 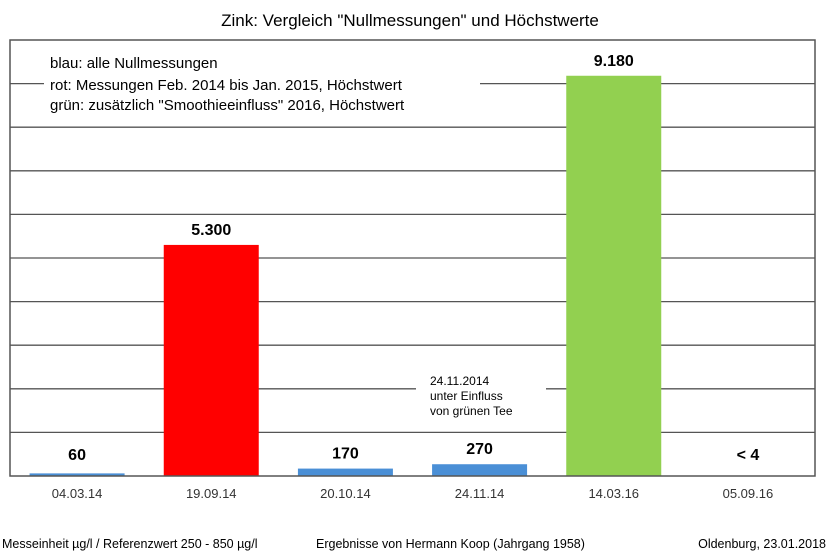 What do you see at coordinates (345, 493) in the screenshot?
I see `x-tick-label: 20.10.14` at bounding box center [345, 493].